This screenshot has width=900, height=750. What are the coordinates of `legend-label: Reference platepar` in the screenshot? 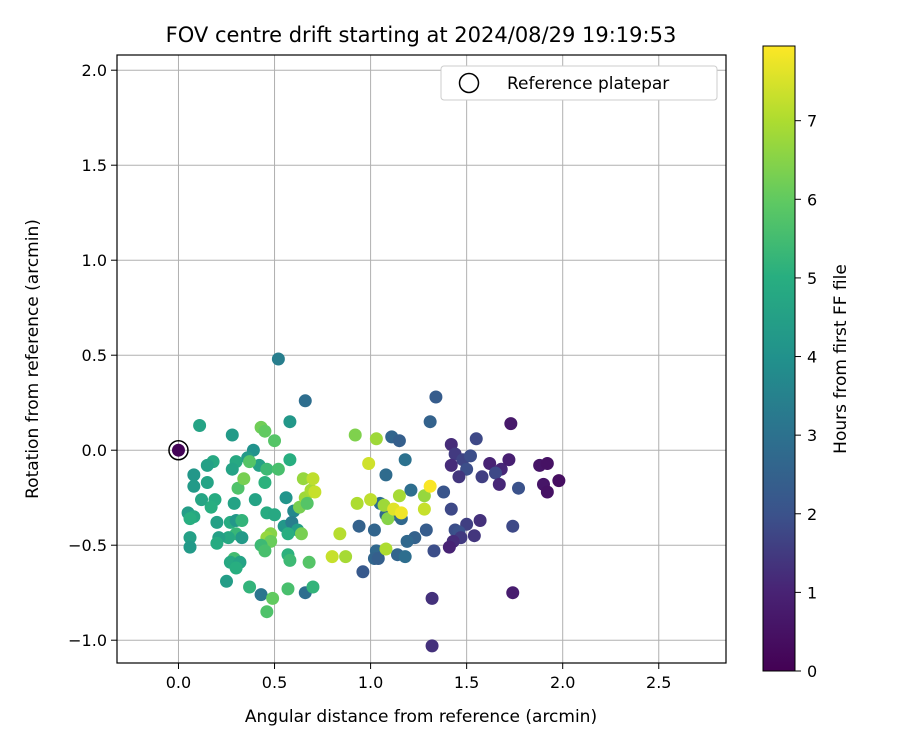 It's located at (588, 84).